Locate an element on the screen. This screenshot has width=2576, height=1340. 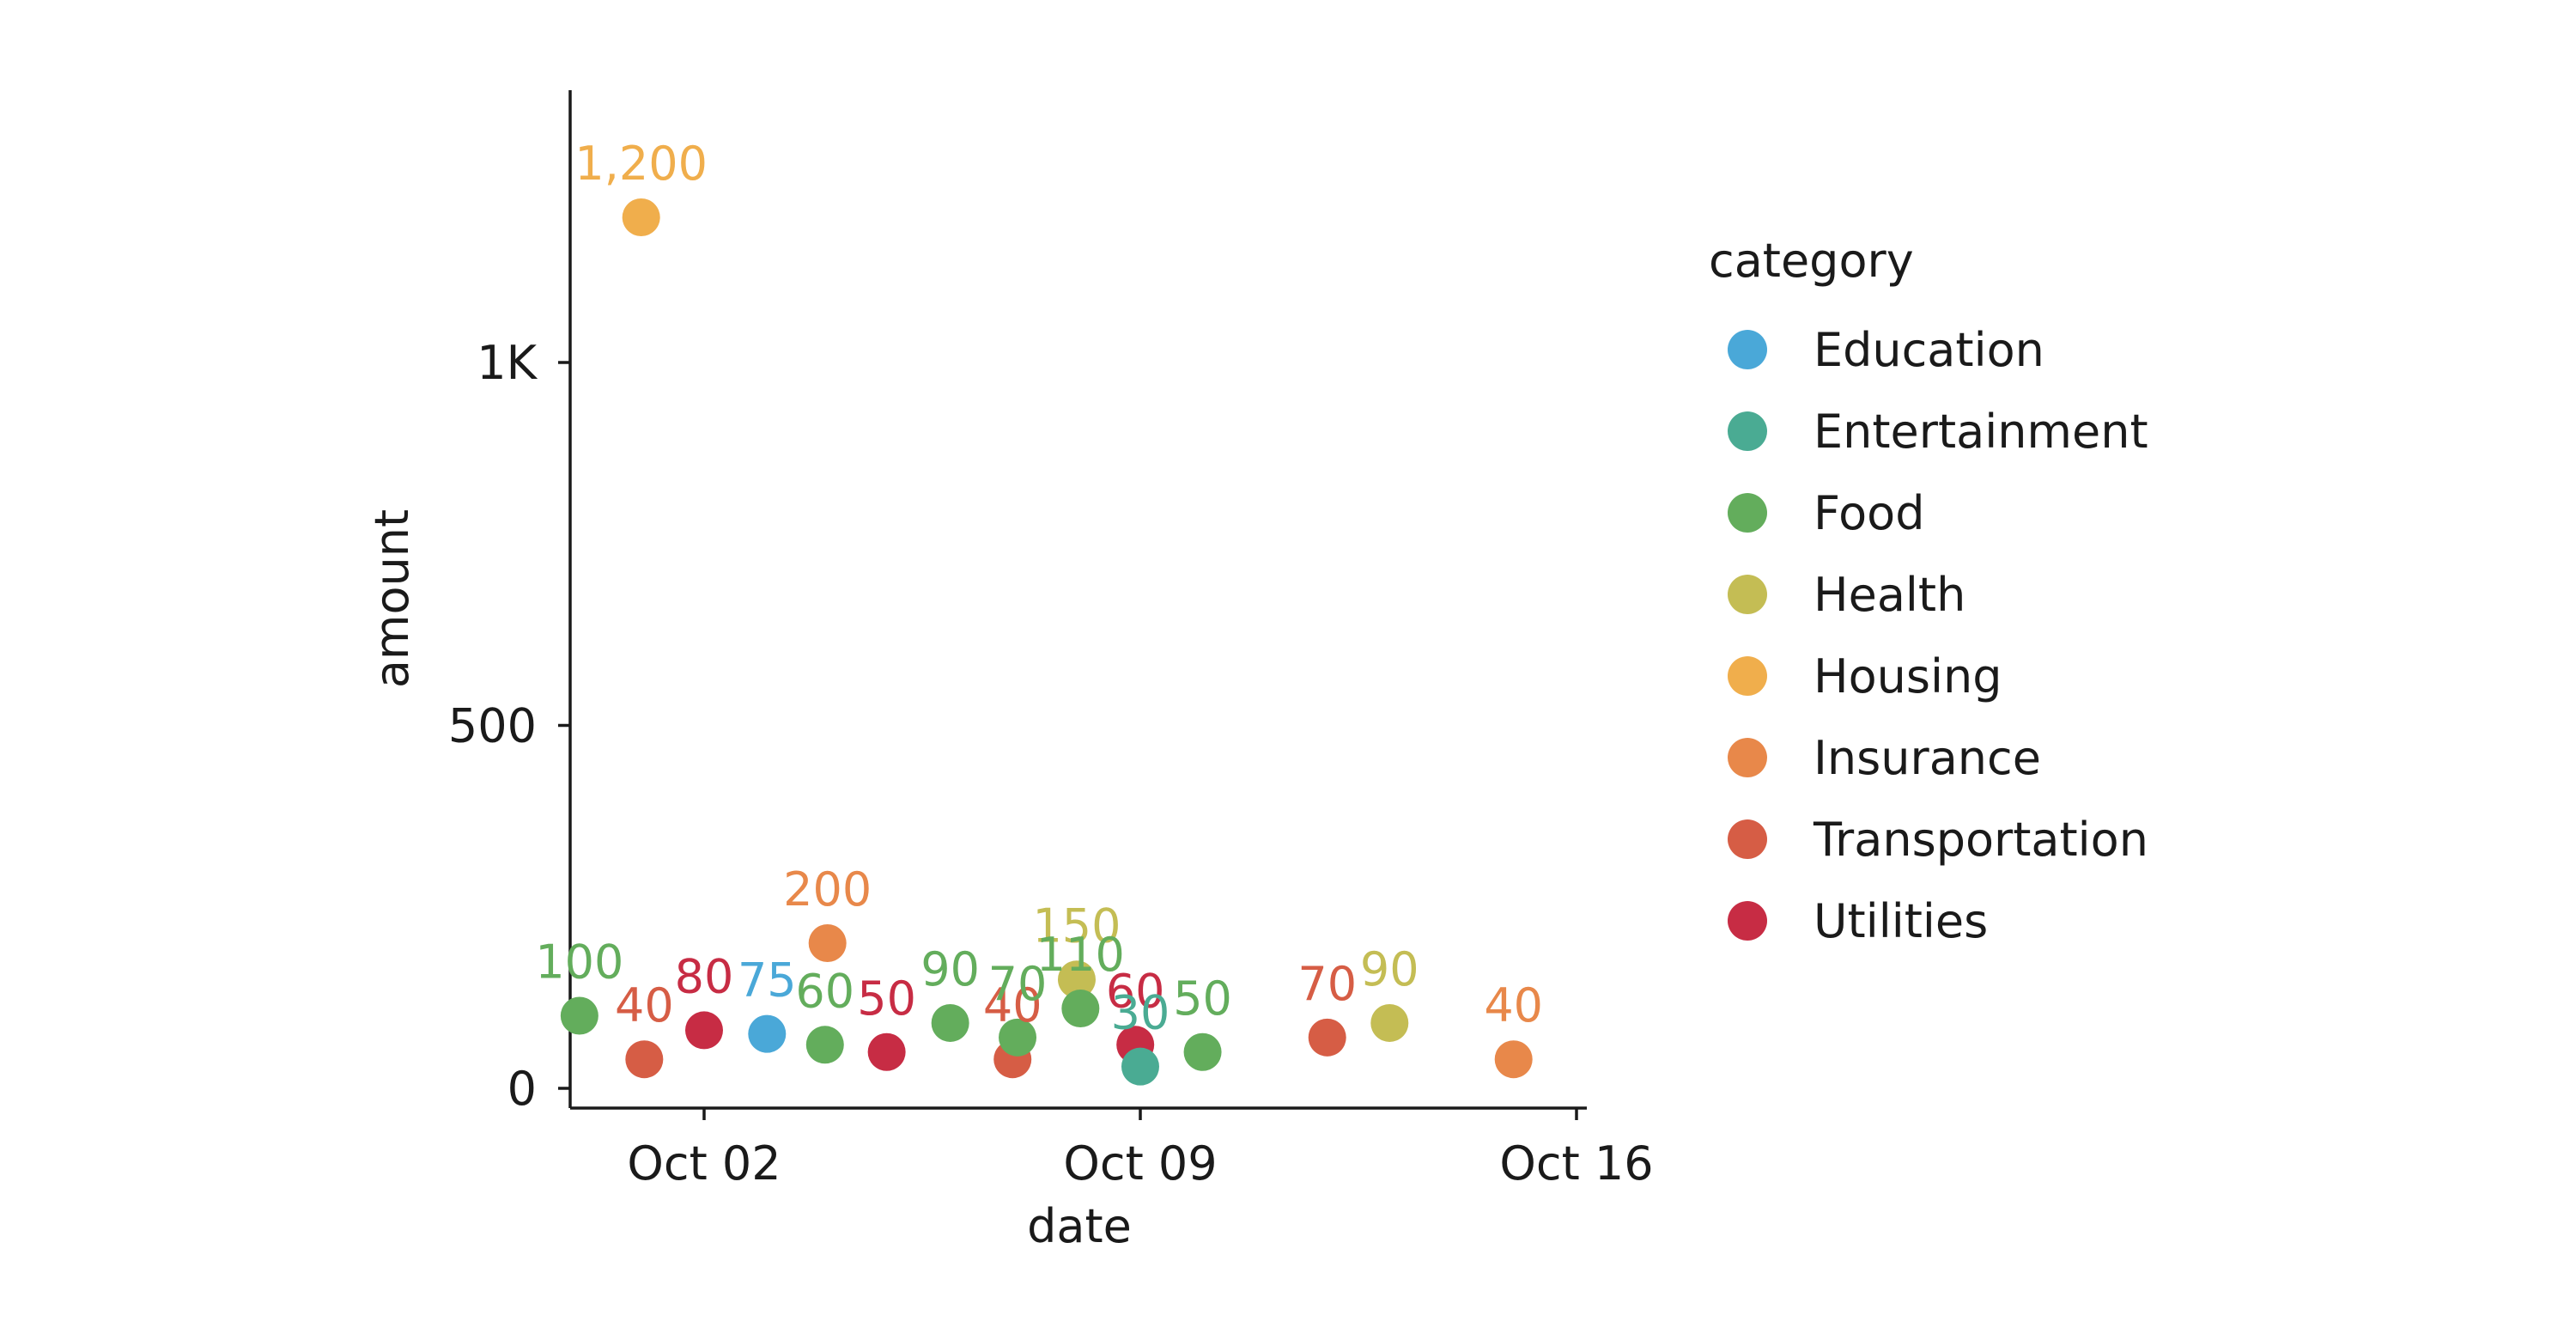
legend-label-education: Education is located at coordinates (1929, 350).